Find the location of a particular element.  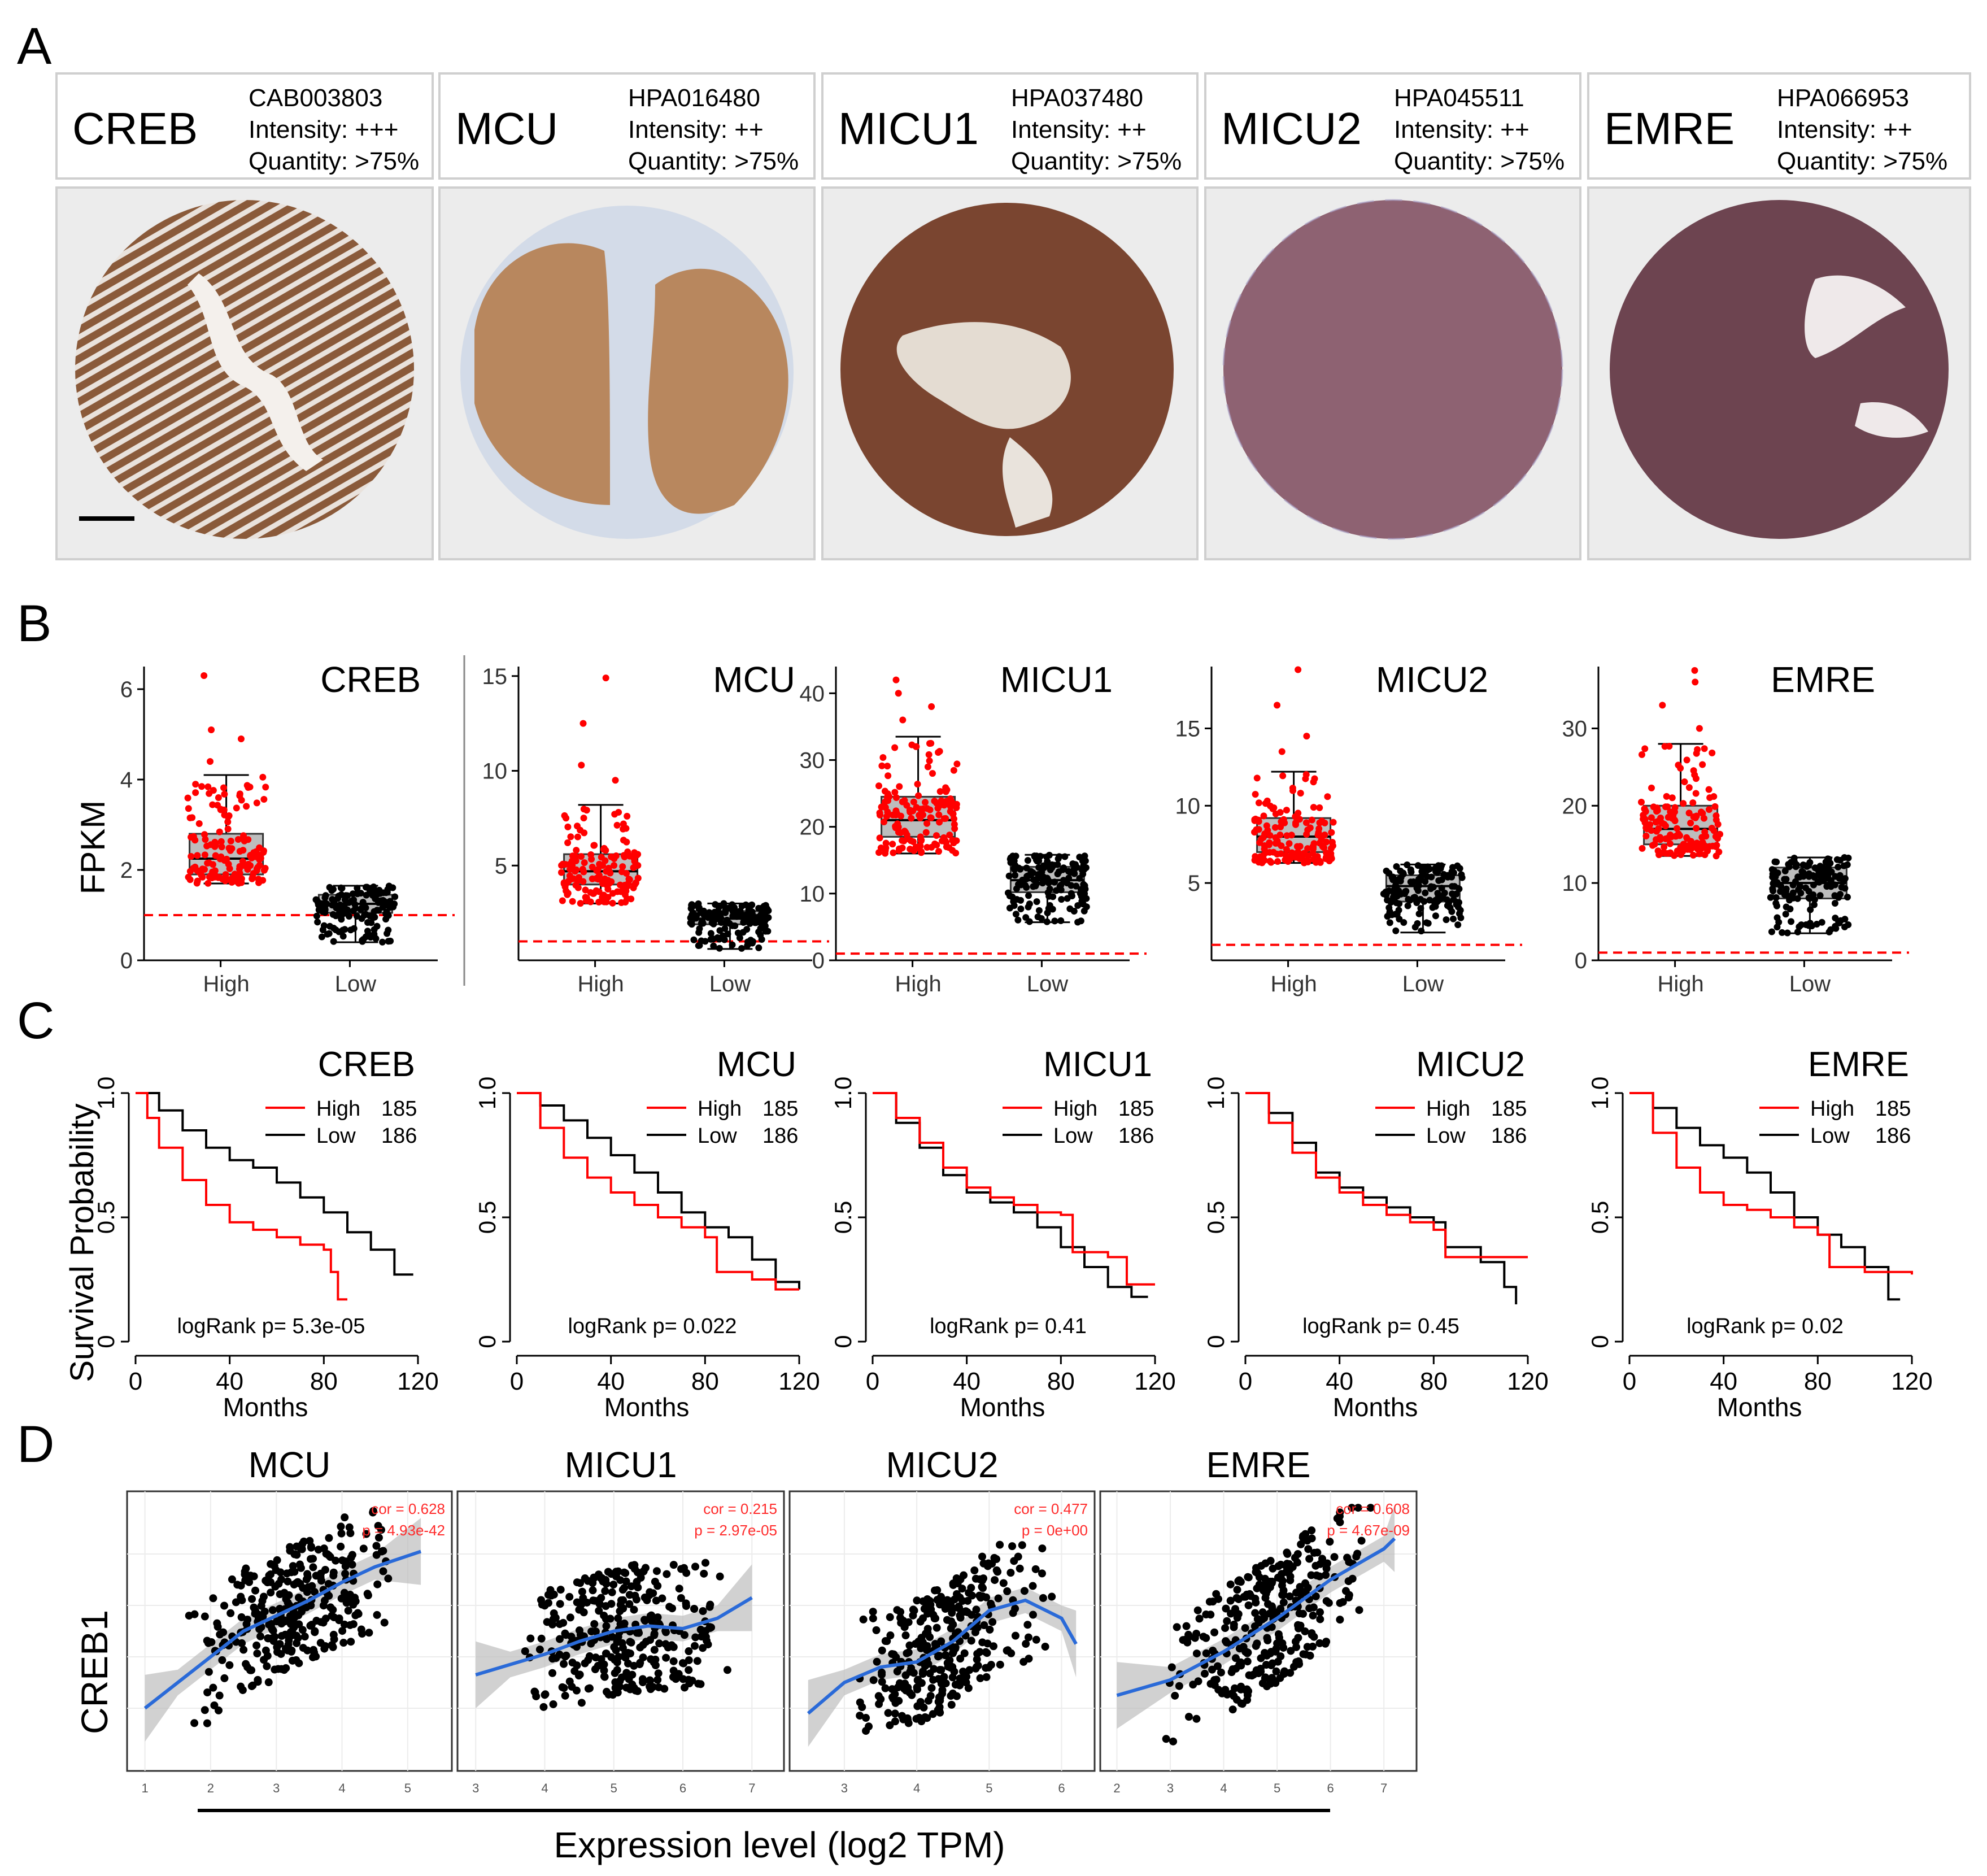

legend-count: 186 is located at coordinates (1136, 1136).